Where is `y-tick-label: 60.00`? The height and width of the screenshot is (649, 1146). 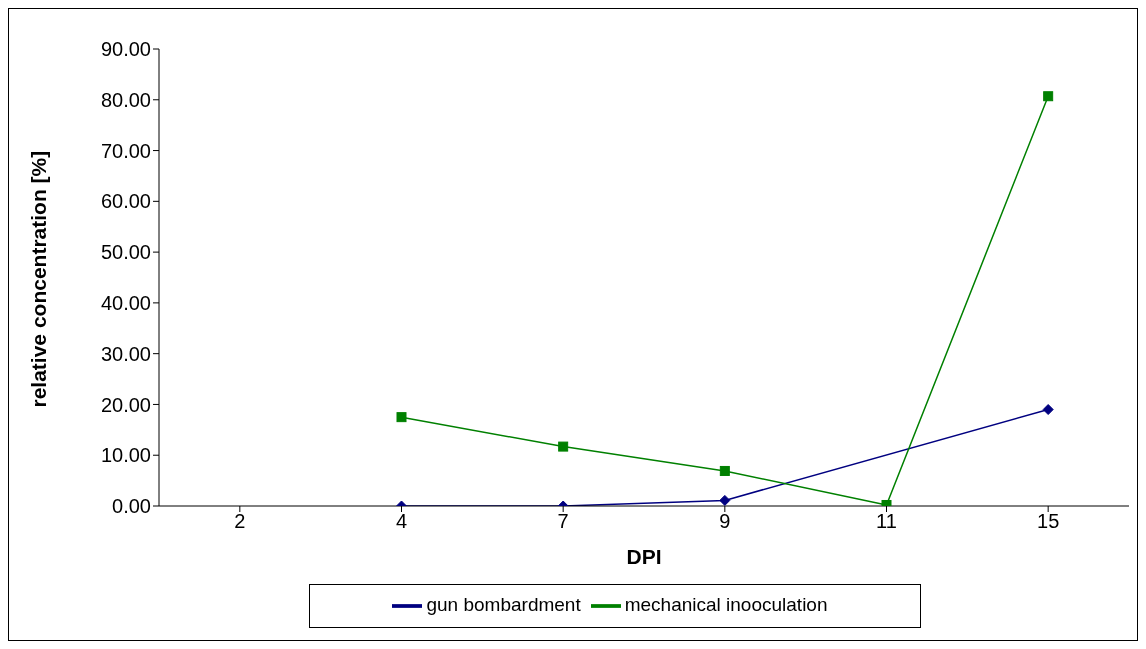
y-tick-label: 60.00 is located at coordinates (125, 201).